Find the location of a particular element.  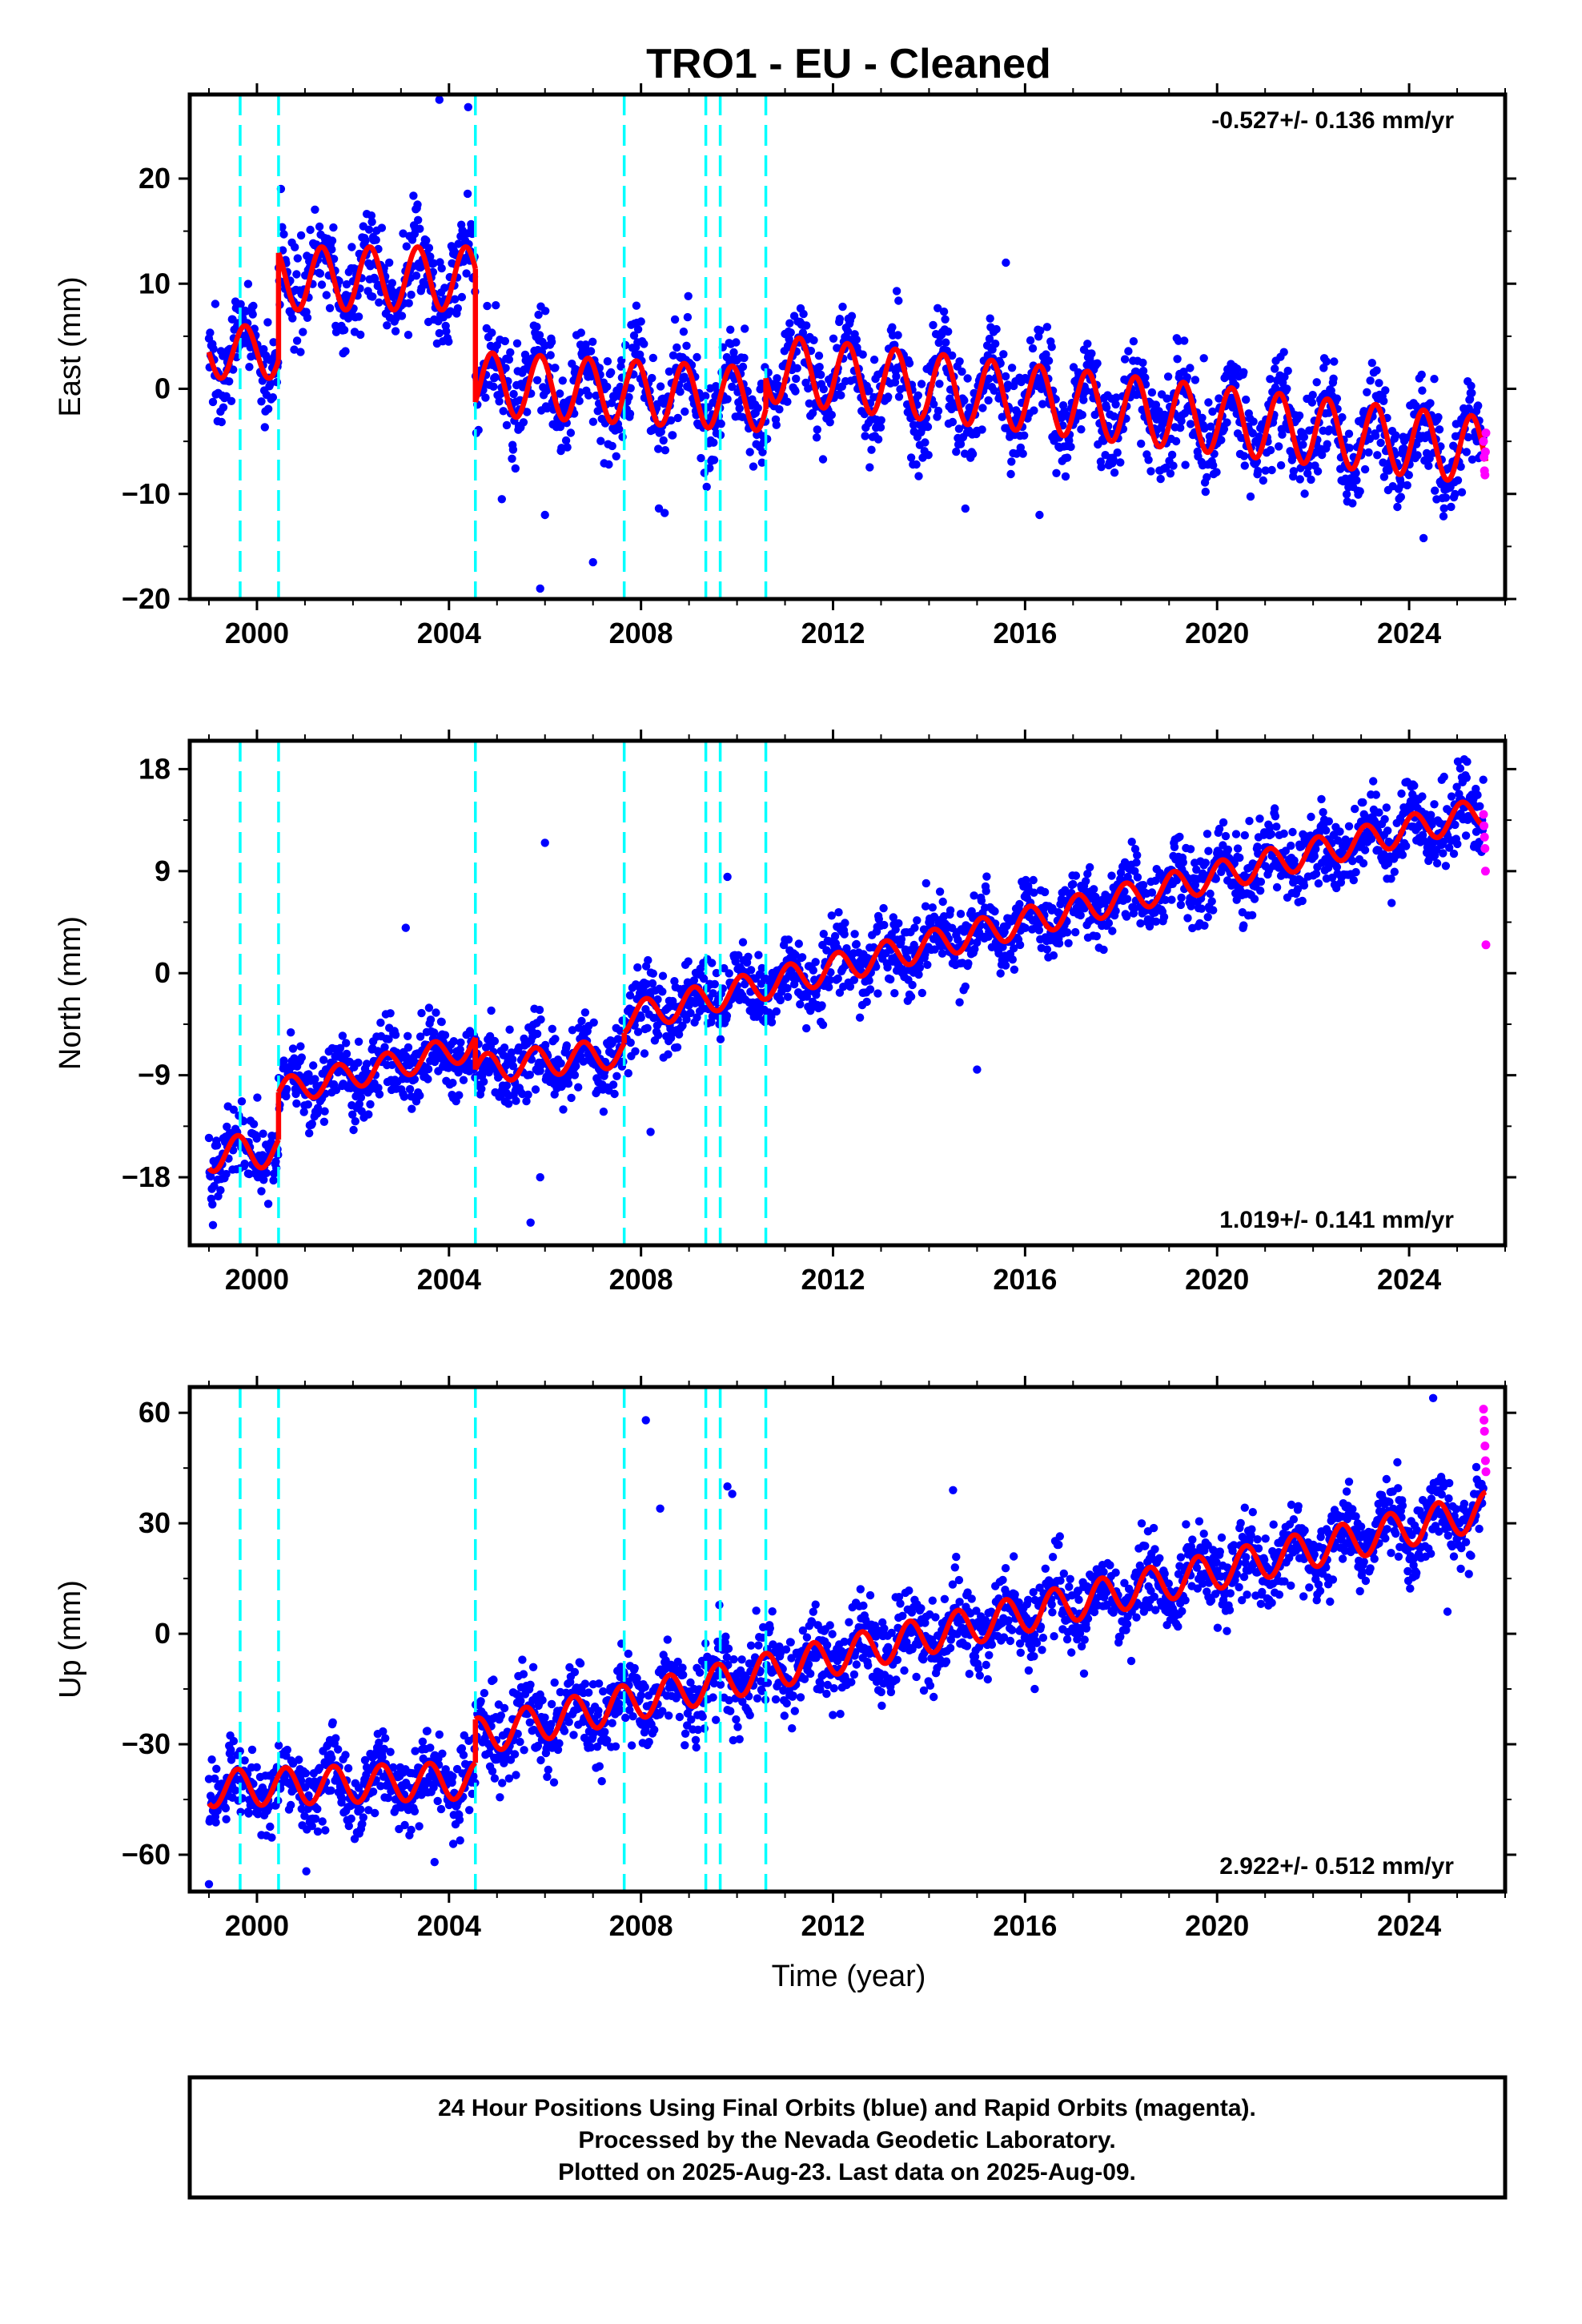

y-tick-label: 0 is located at coordinates (163, 973).